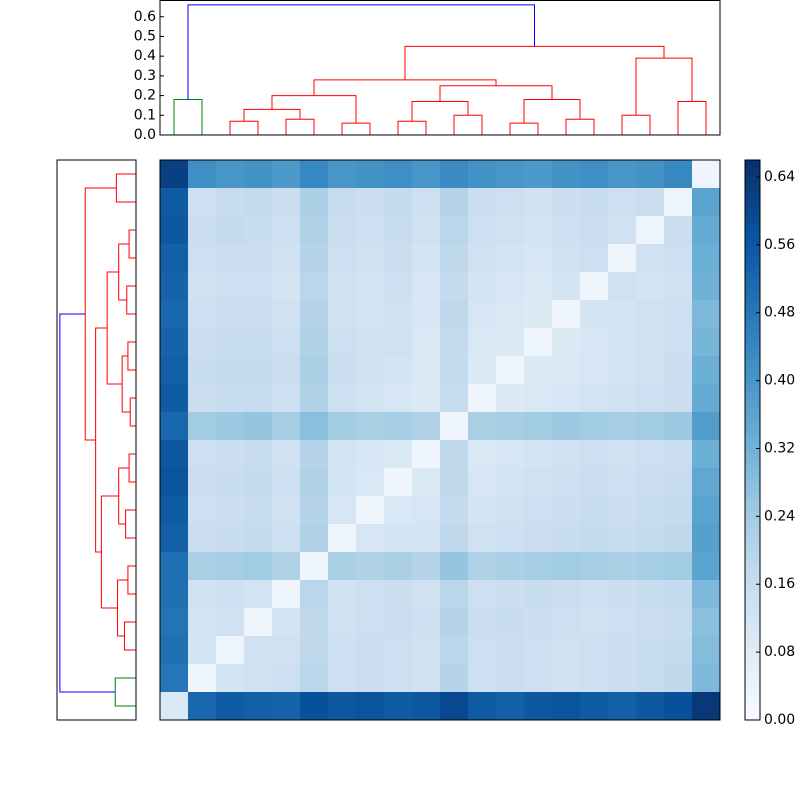  What do you see at coordinates (145, 36) in the screenshot?
I see `y-tick-label: 0.5` at bounding box center [145, 36].